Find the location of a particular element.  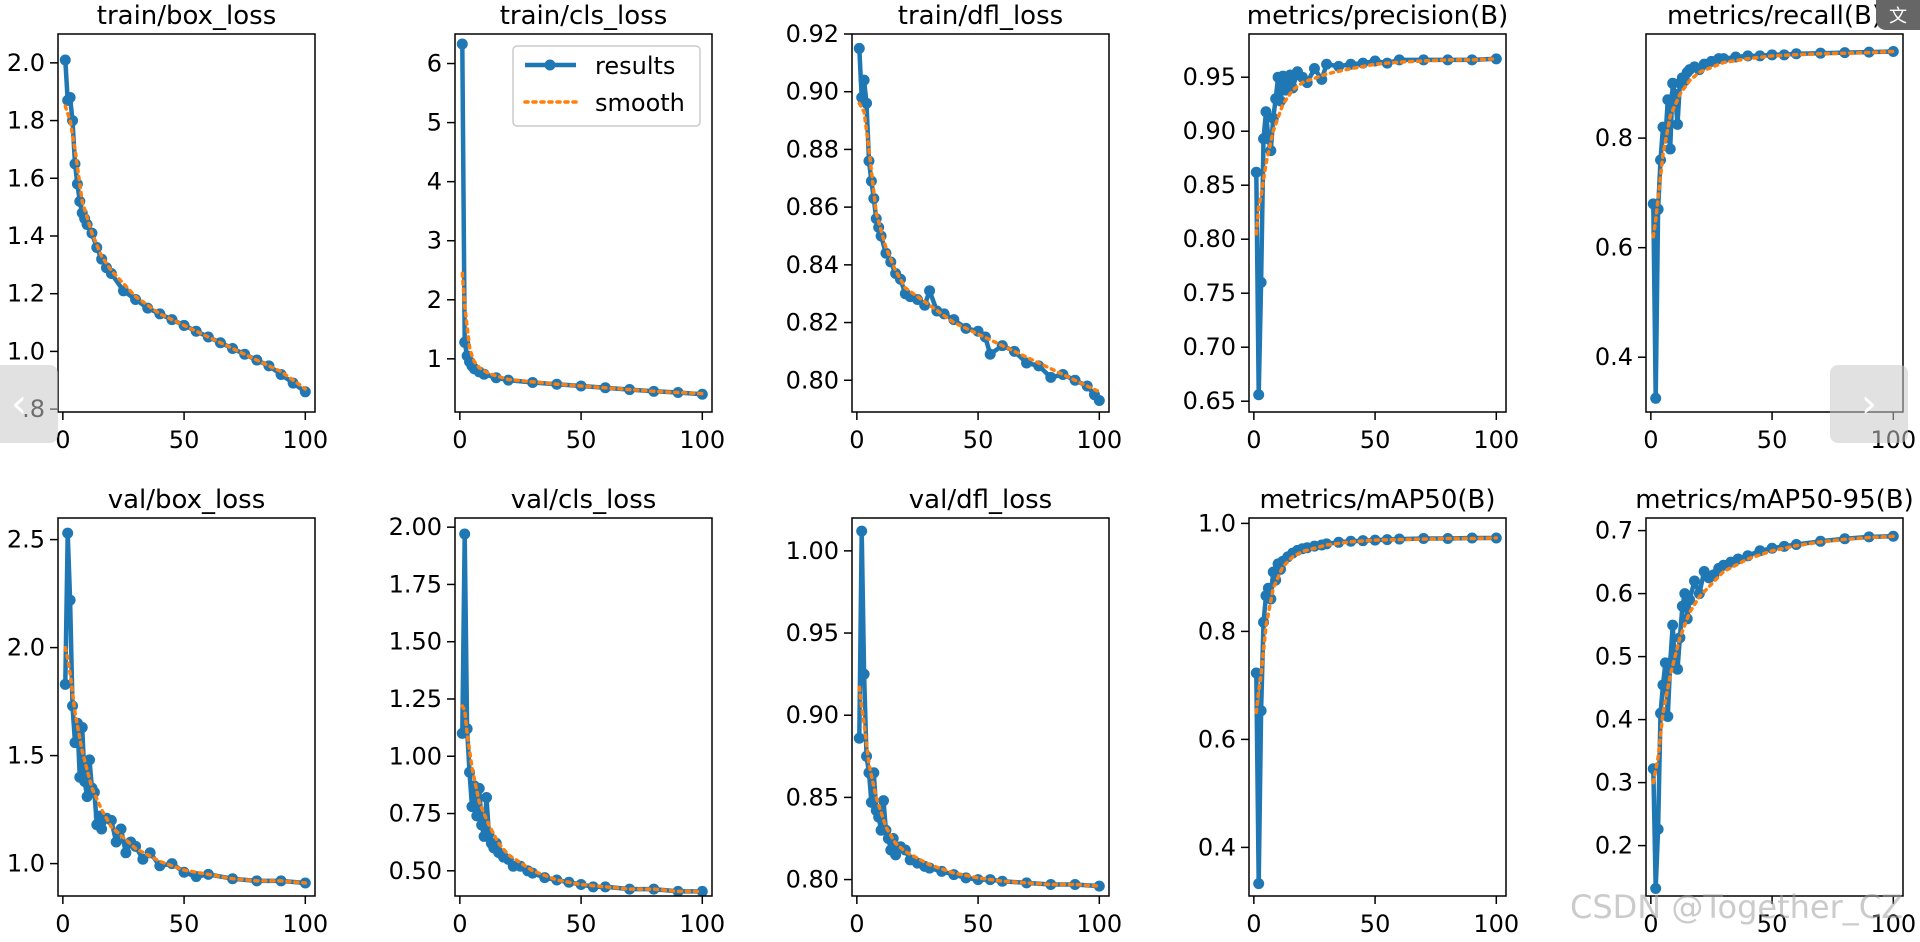

y-tick-label: 1.5 is located at coordinates (26, 756).